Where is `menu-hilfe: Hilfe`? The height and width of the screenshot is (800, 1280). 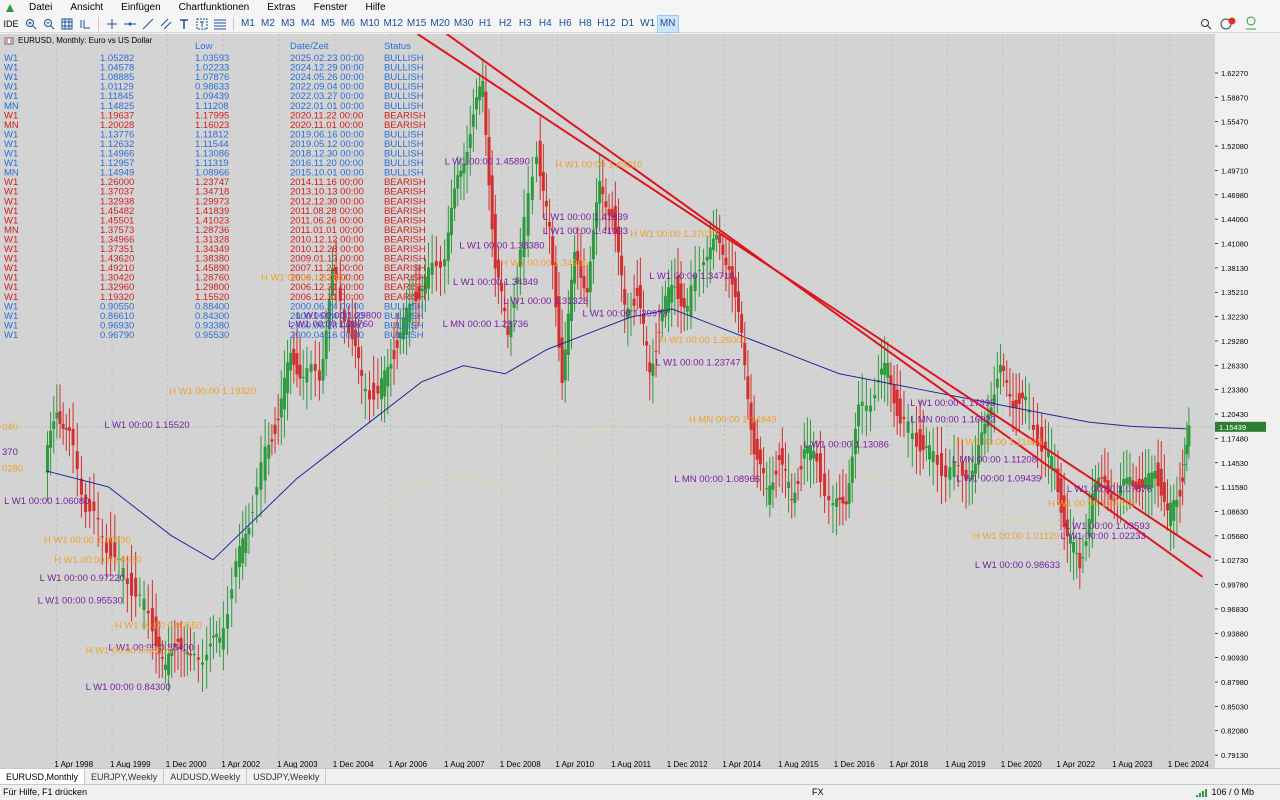
menu-hilfe: Hilfe is located at coordinates (375, 7).